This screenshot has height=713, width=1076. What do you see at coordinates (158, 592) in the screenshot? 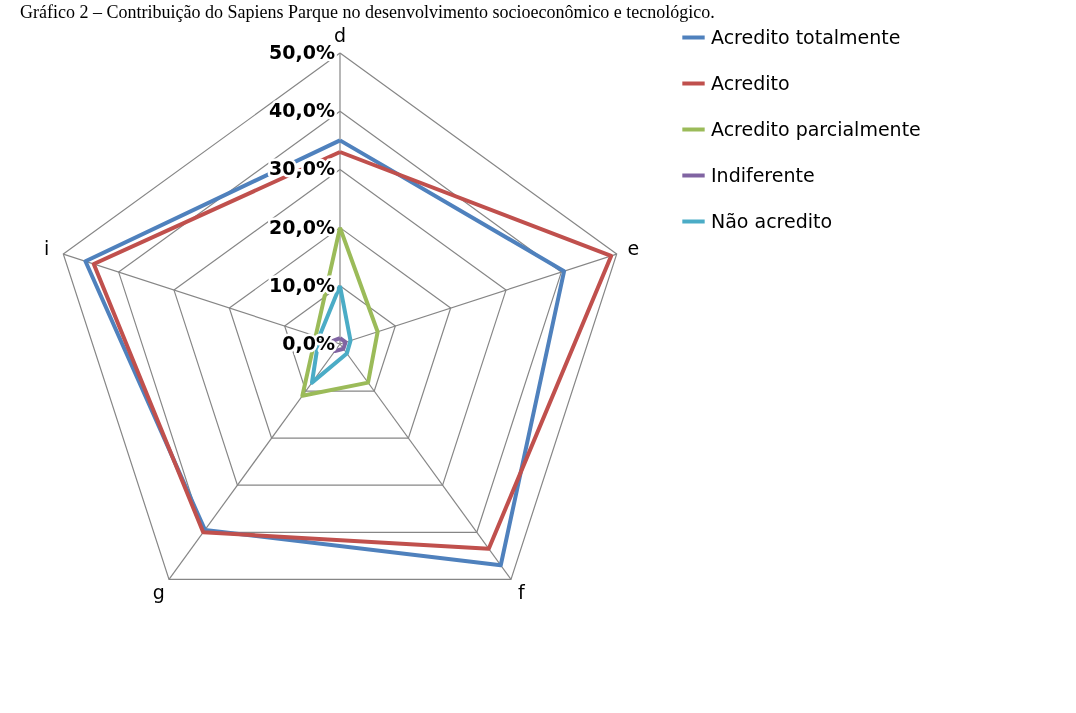
I see `spoke-label: g` at bounding box center [158, 592].